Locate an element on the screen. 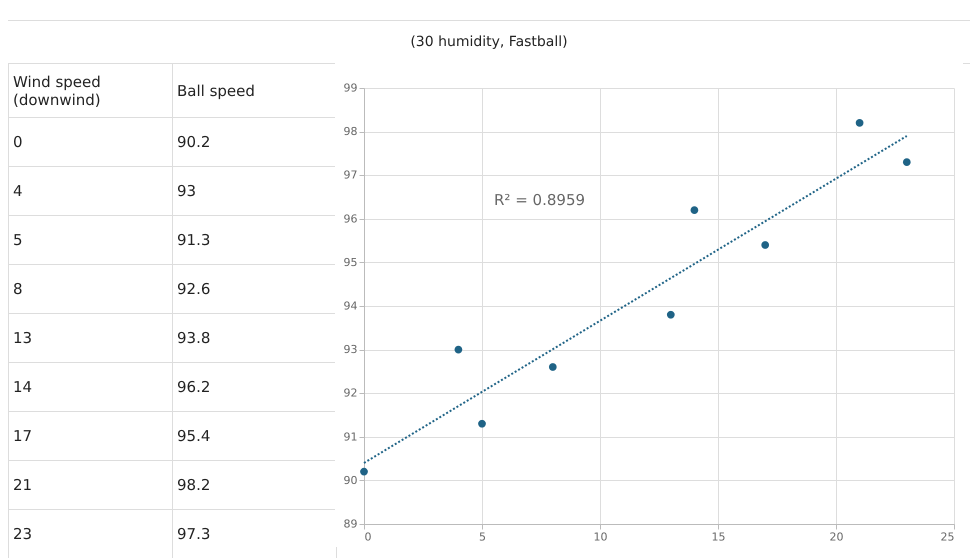  y-tick-label: 95 is located at coordinates (351, 262).